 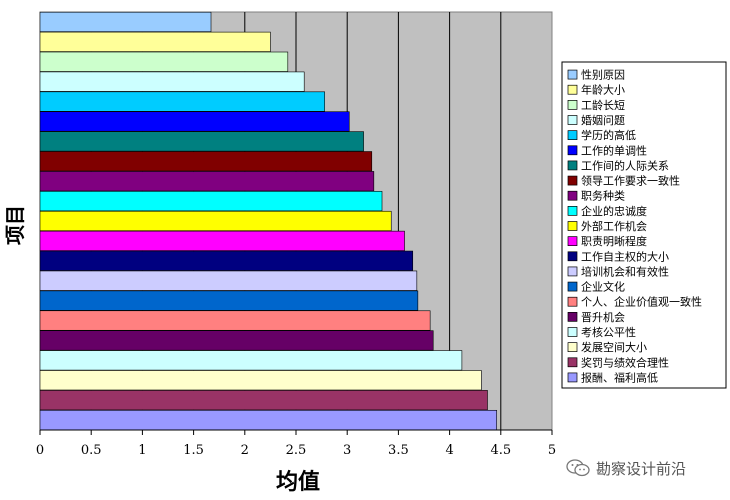 What do you see at coordinates (603, 105) in the screenshot?
I see `legend-label-3: 工龄长短` at bounding box center [603, 105].